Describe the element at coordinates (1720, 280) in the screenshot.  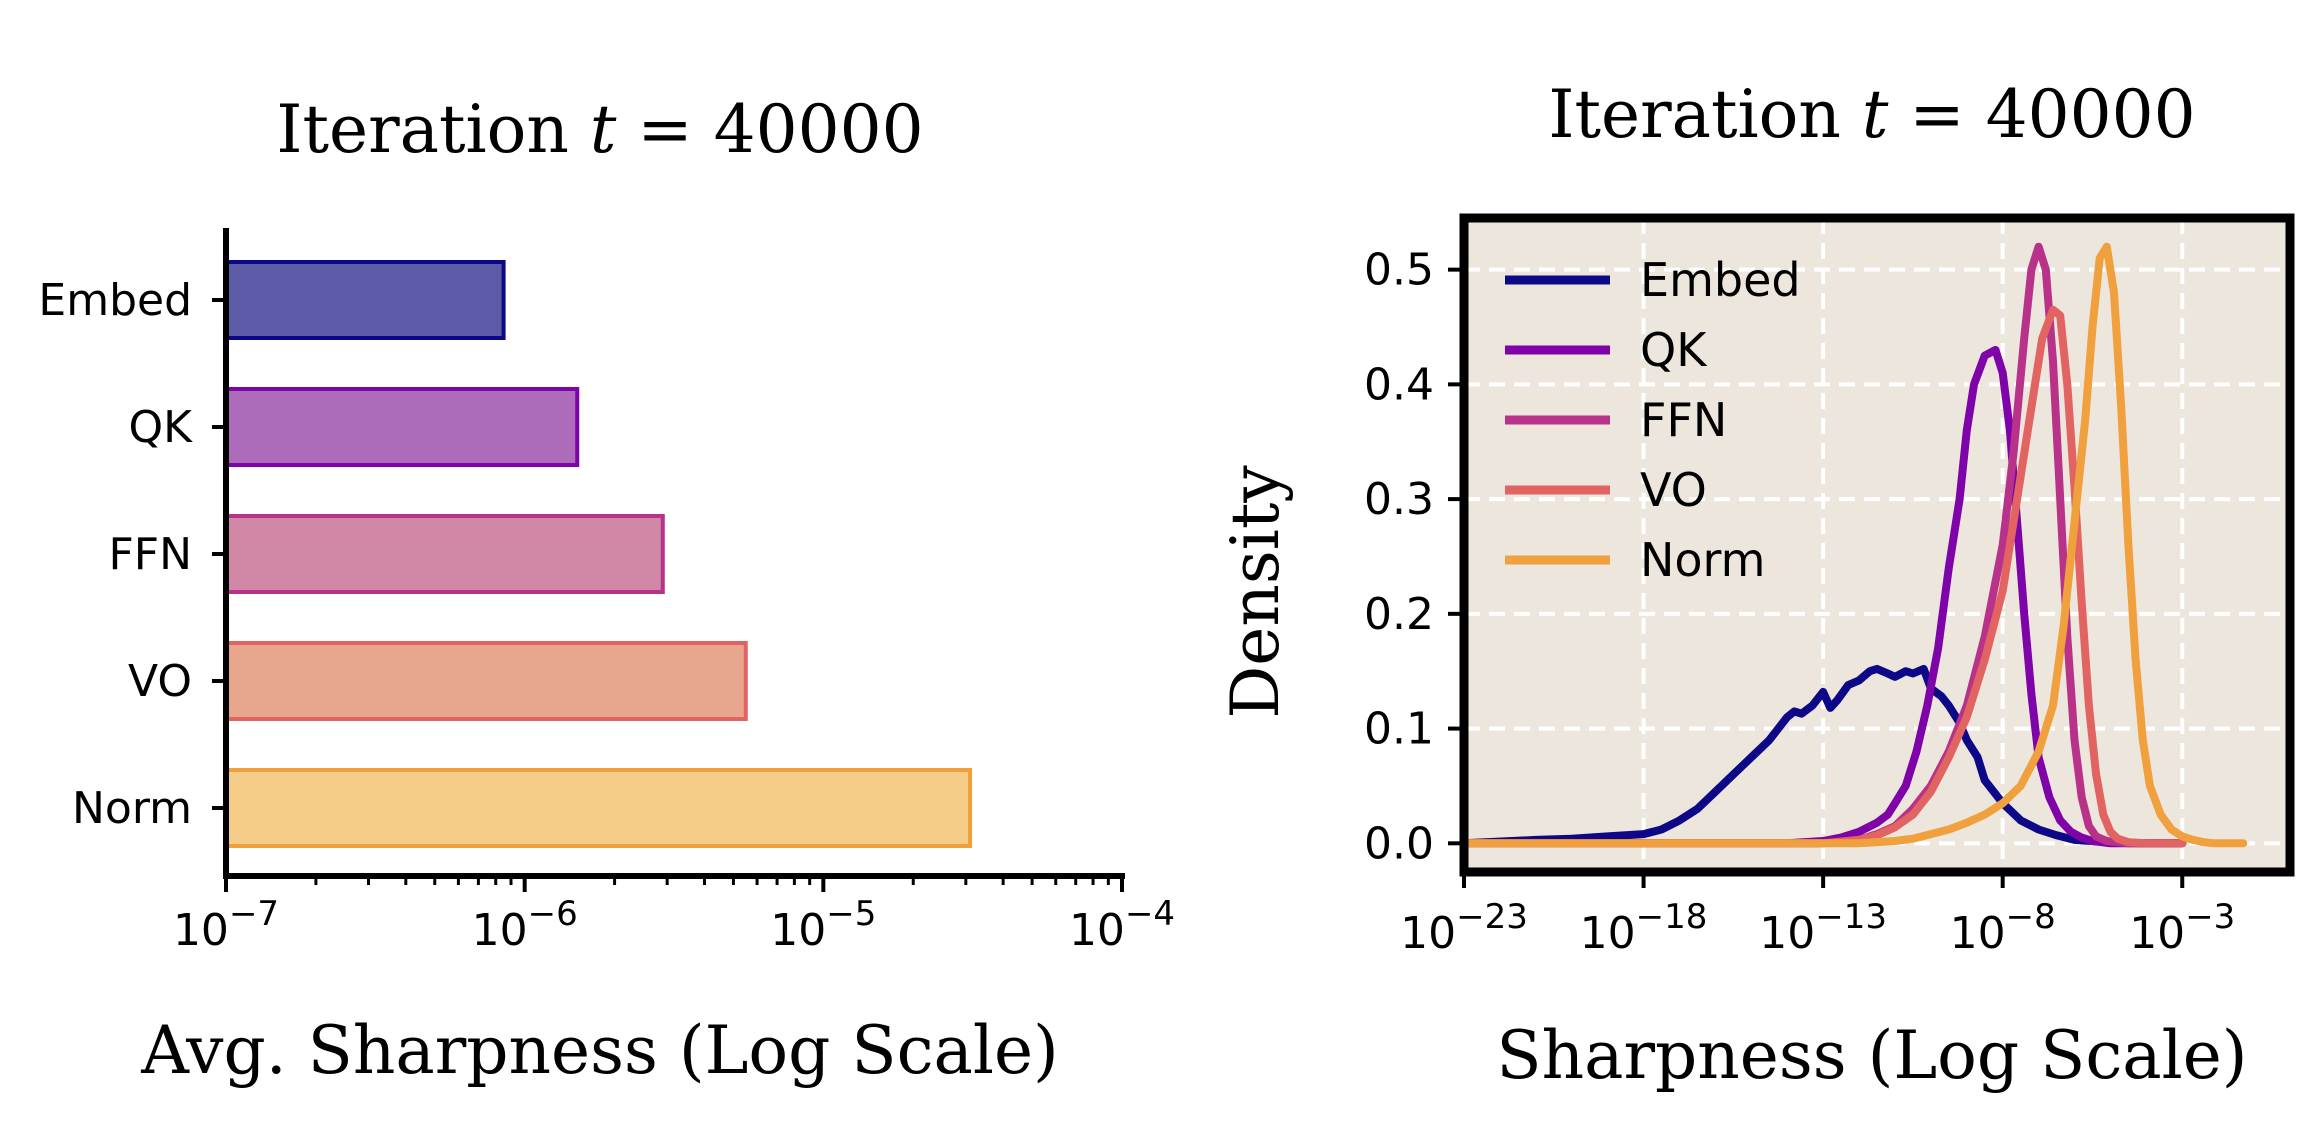
I see `legend-label-embed: Embed` at that location.